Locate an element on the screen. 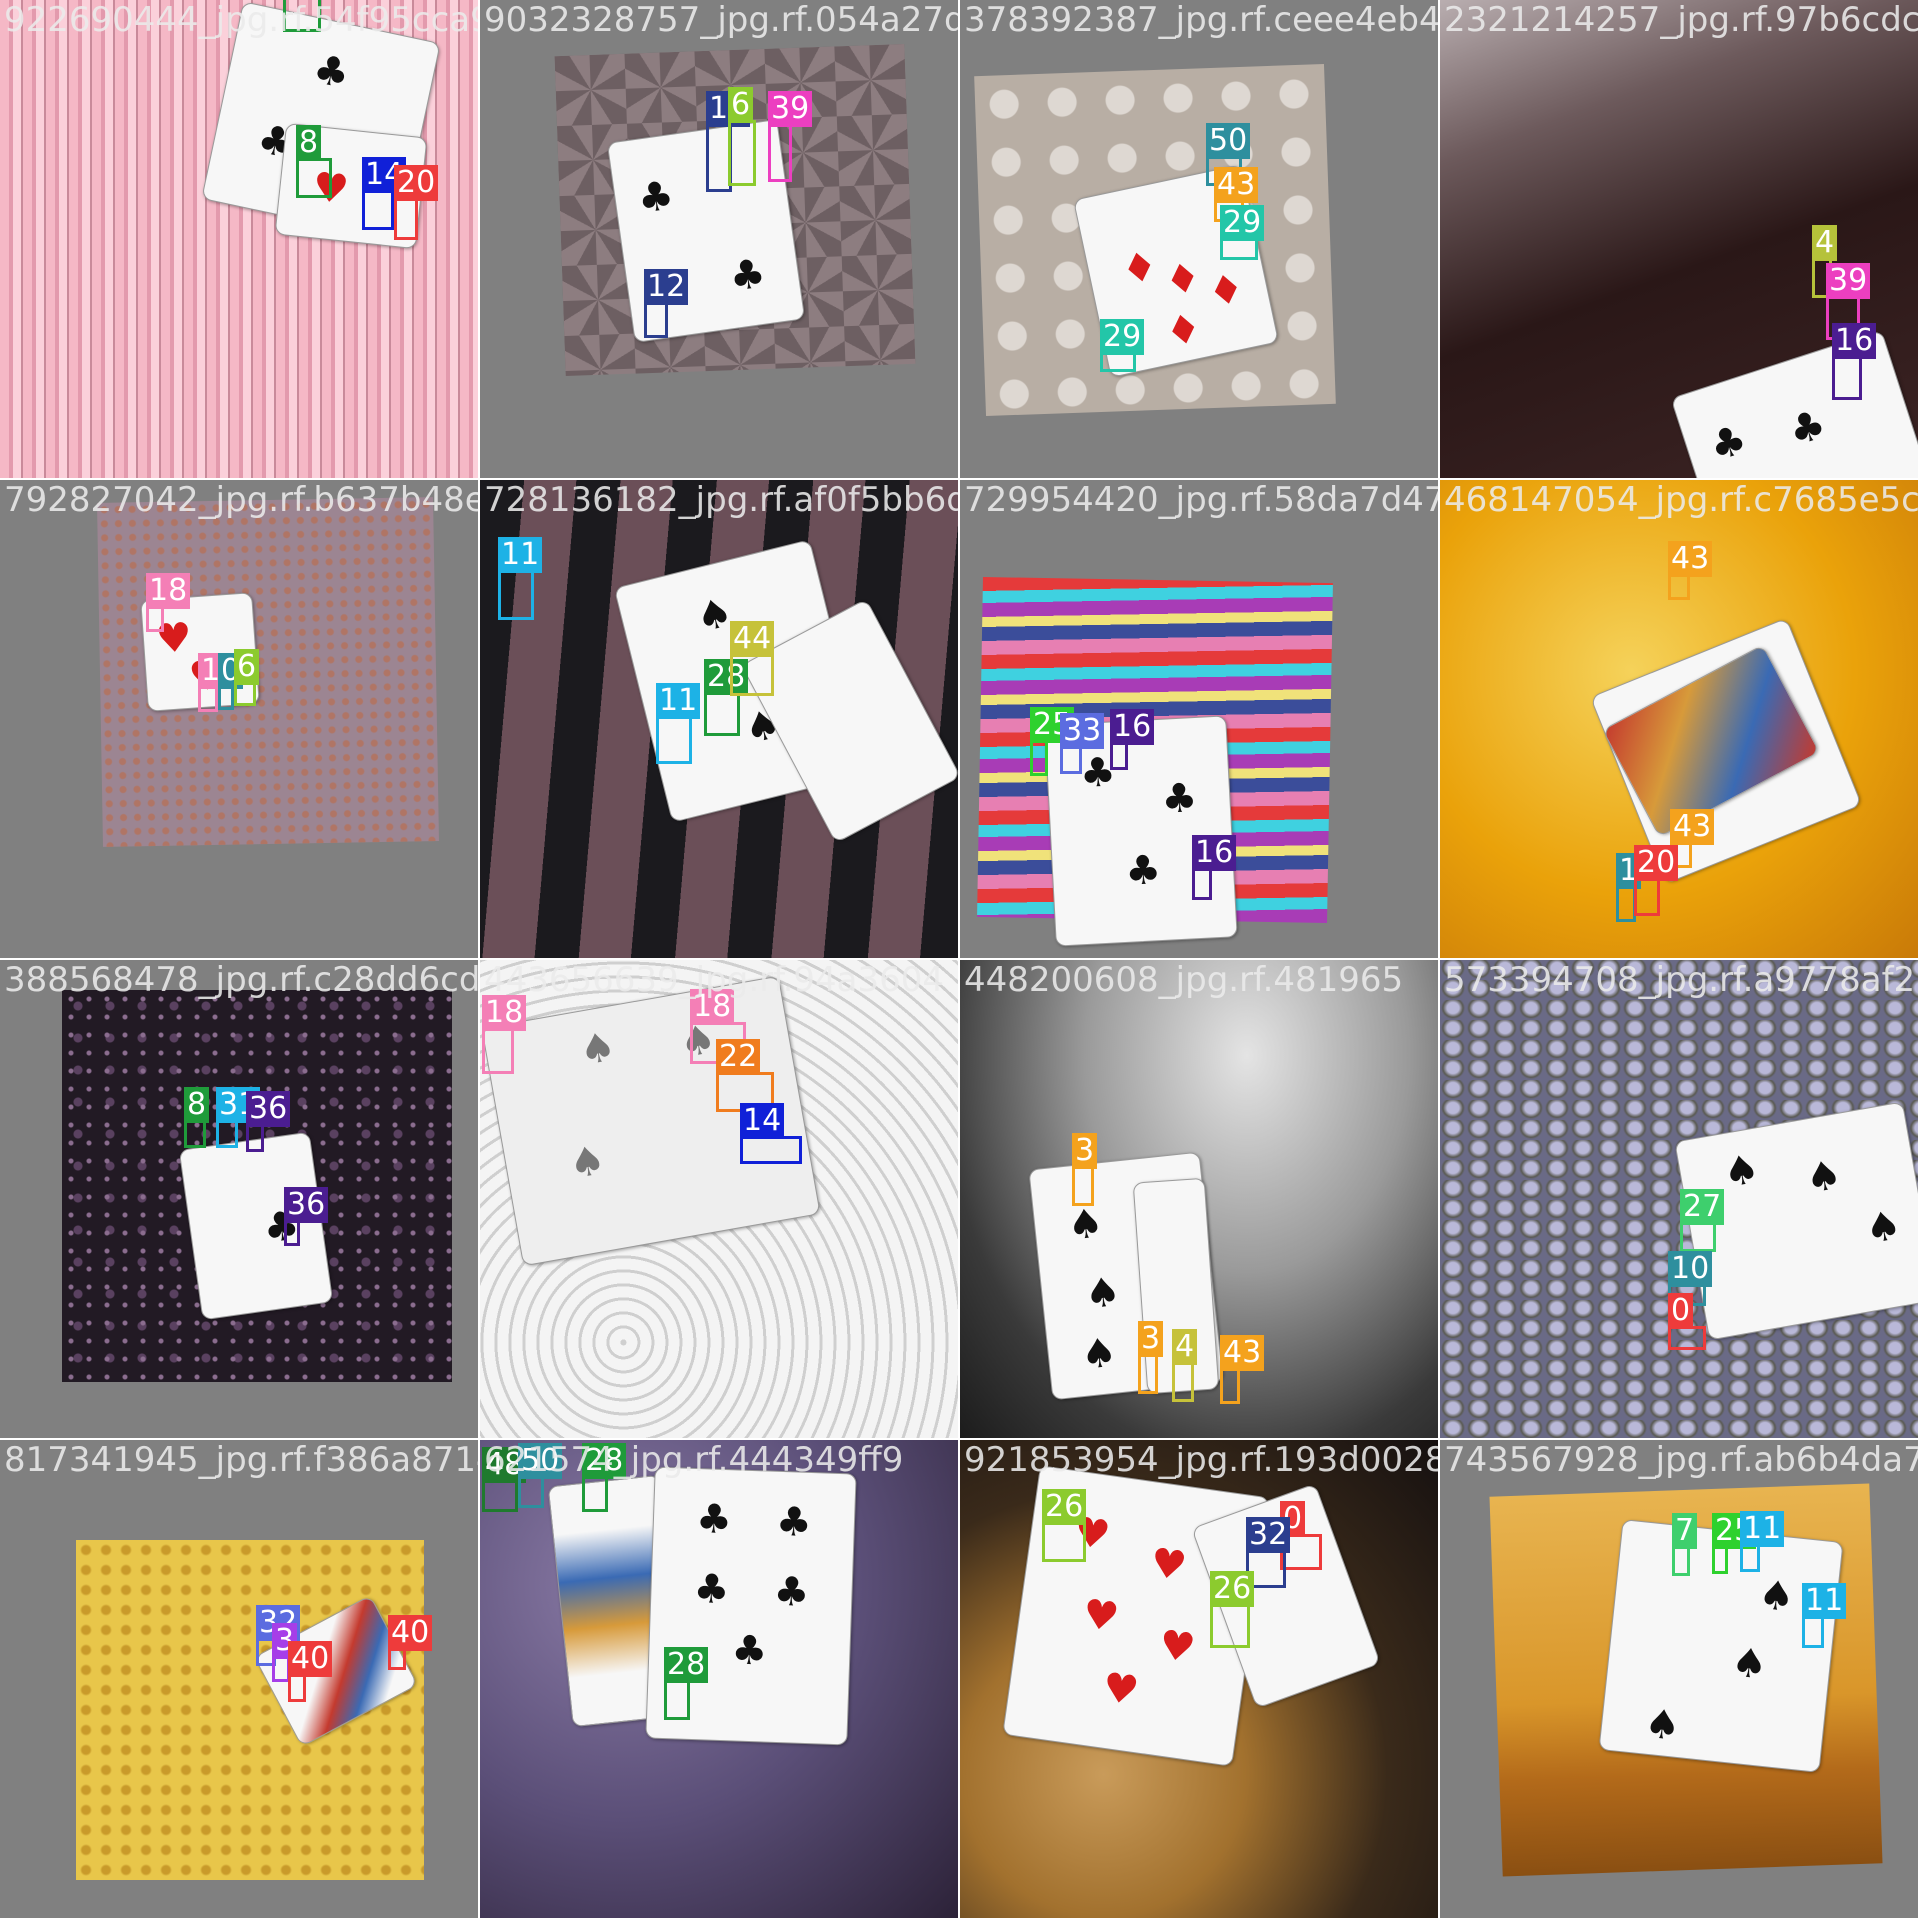  detection-label: 27 is located at coordinates (1702, 1207).